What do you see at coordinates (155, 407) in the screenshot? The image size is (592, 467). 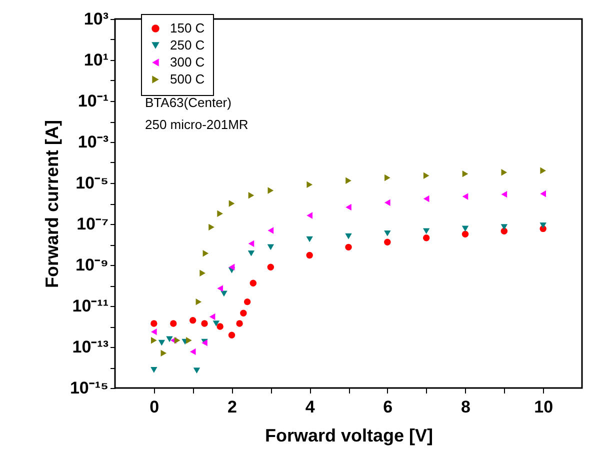 I see `x-tick-label: 0` at bounding box center [155, 407].